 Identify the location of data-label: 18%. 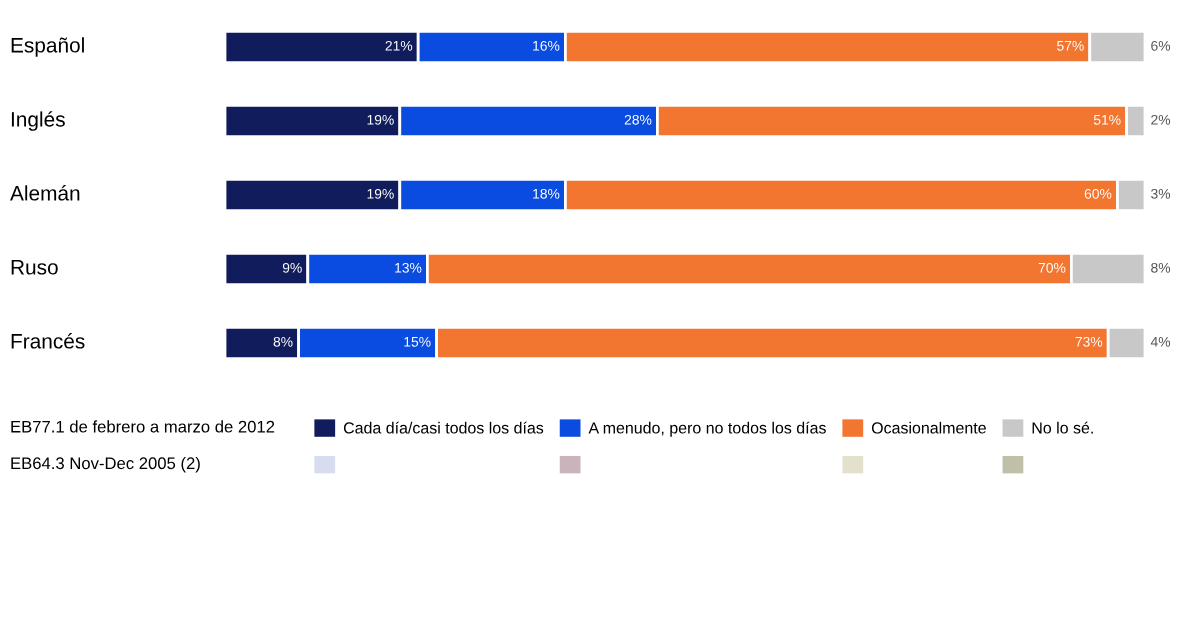
(546, 193).